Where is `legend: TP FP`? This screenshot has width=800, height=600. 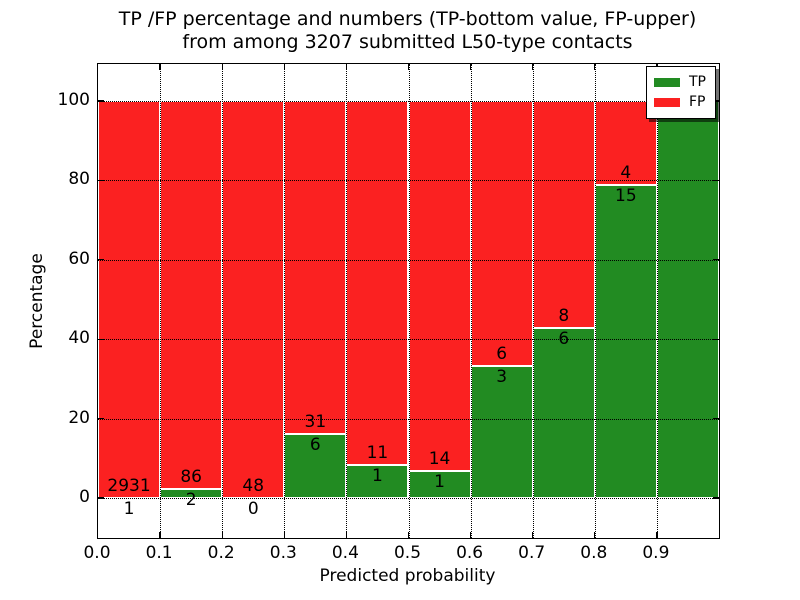
legend: TP FP is located at coordinates (681, 92).